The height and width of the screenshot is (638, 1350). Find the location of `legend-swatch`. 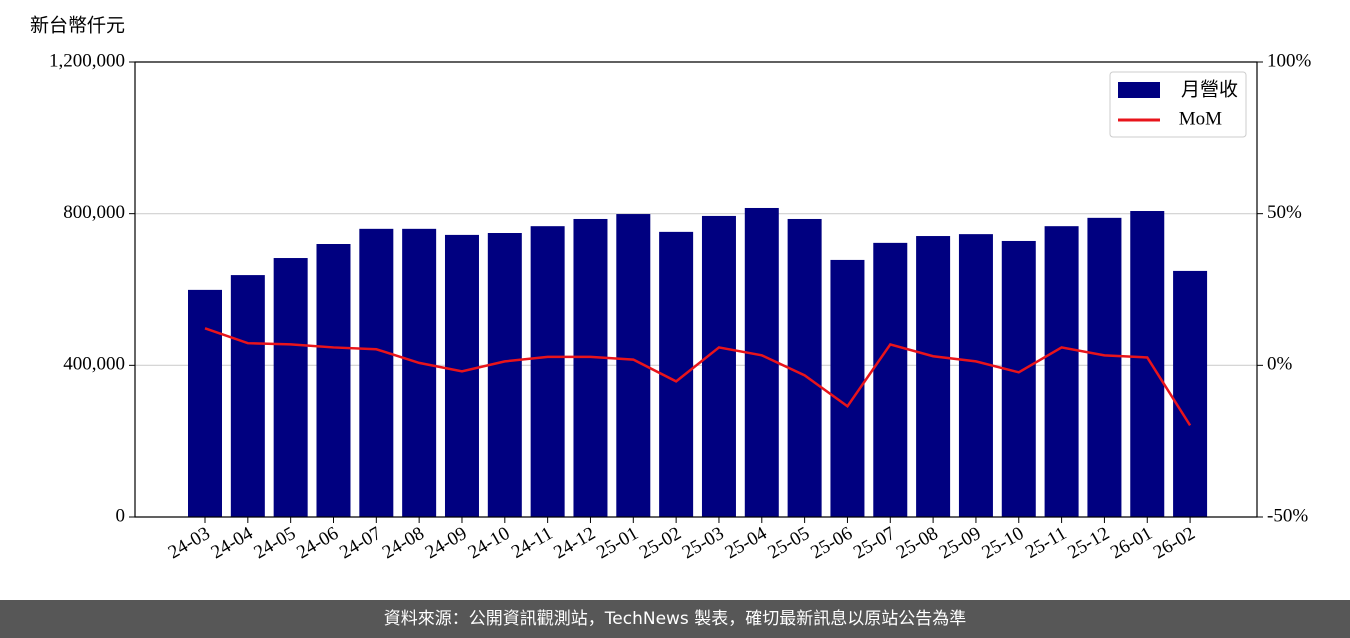

legend-swatch is located at coordinates (1139, 90).